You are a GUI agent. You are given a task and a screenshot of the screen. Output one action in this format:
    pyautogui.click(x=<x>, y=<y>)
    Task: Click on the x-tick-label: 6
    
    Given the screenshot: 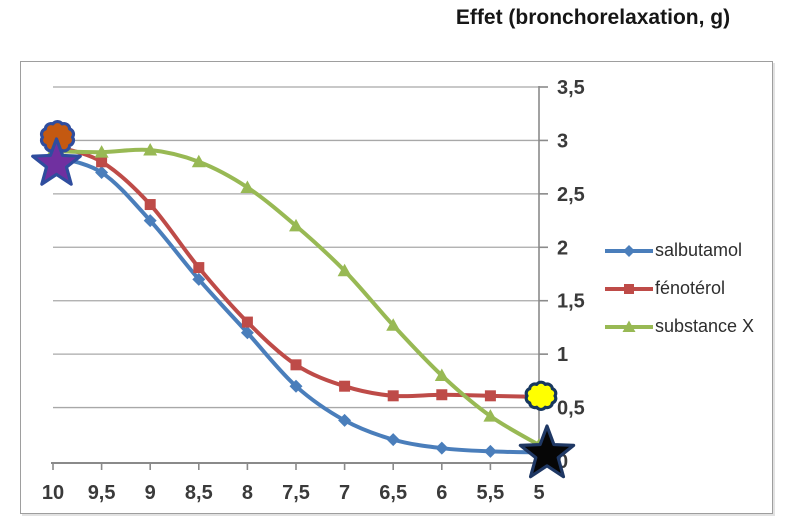 What is the action you would take?
    pyautogui.click(x=441, y=493)
    